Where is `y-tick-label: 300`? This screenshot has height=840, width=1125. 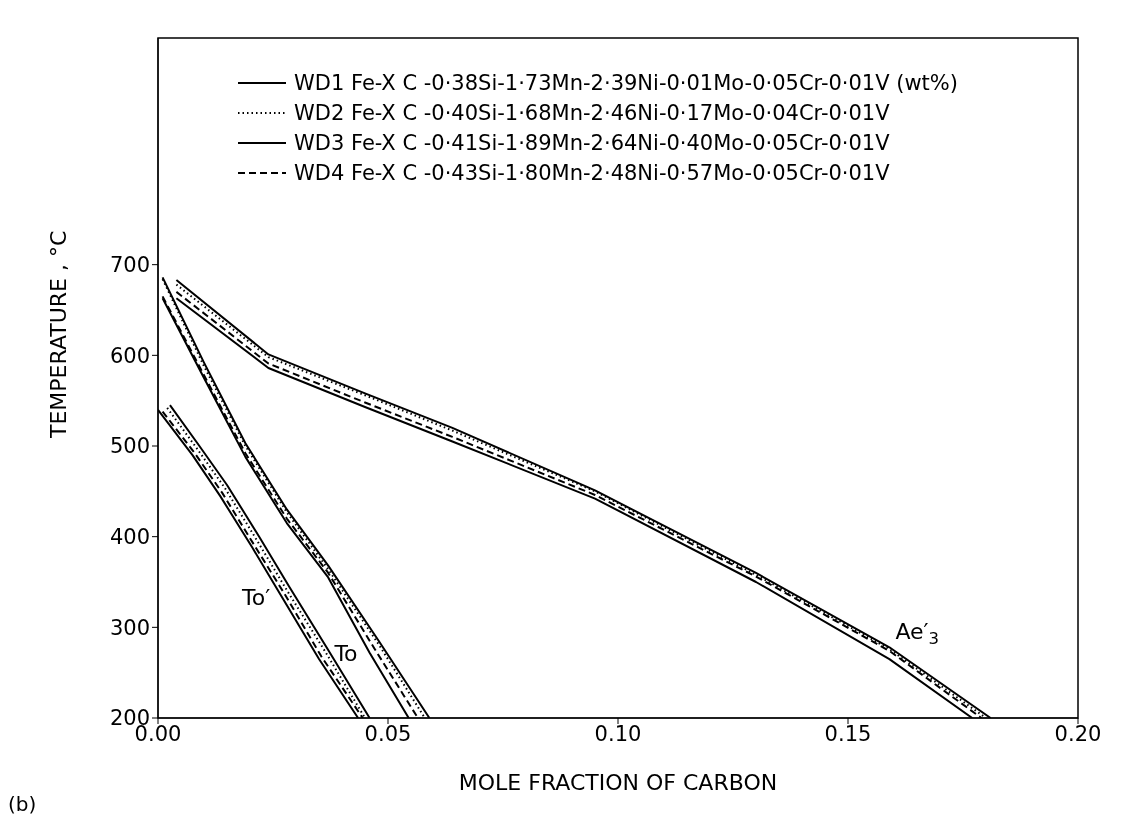
y-tick-label: 300 is located at coordinates (129, 627).